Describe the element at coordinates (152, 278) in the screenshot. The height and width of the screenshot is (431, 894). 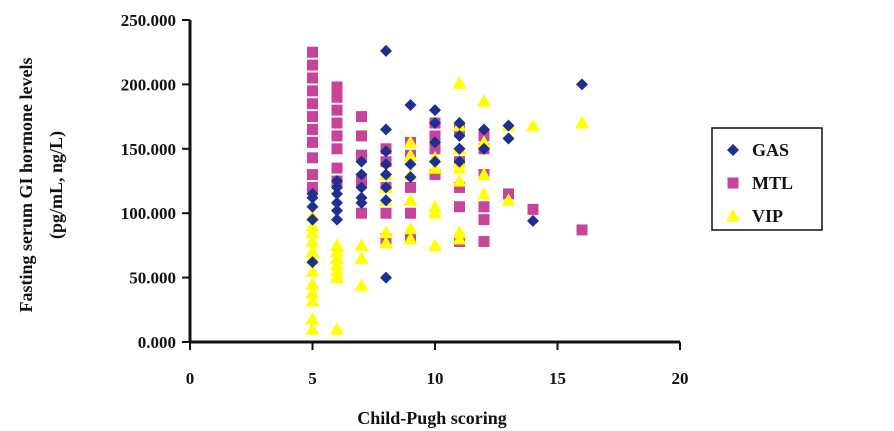
I see `y-tick-label: 50.000` at that location.